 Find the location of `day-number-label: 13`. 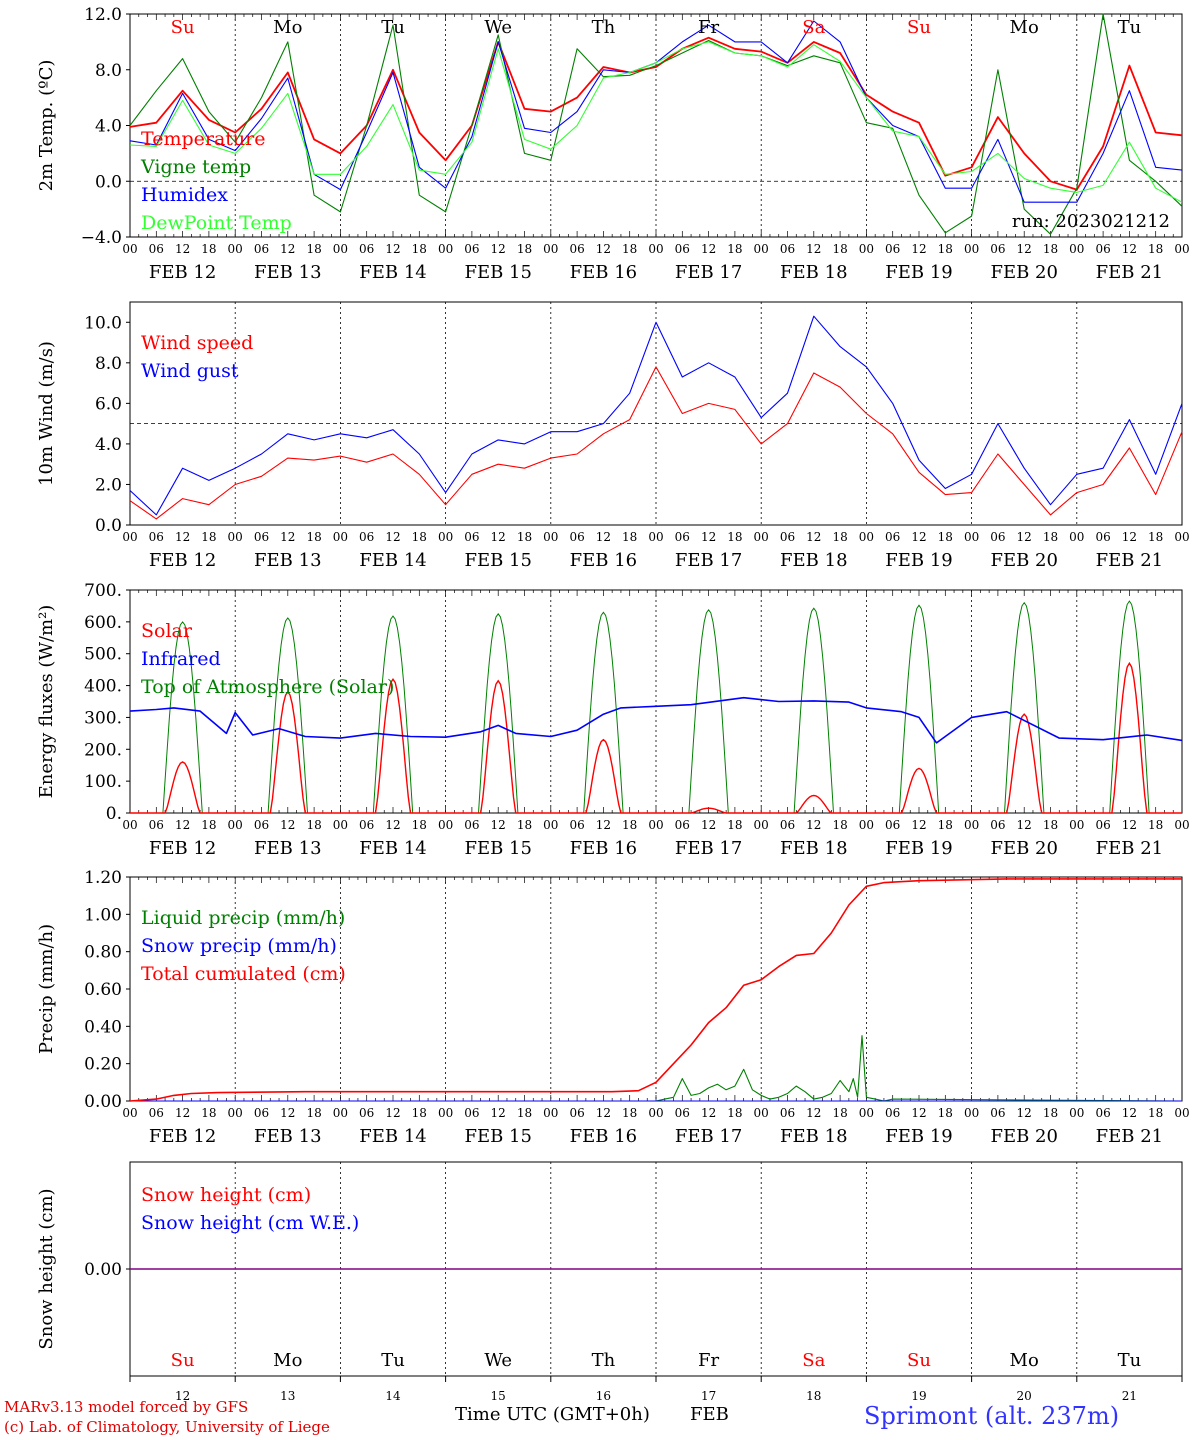

day-number-label: 13 is located at coordinates (287, 1396).